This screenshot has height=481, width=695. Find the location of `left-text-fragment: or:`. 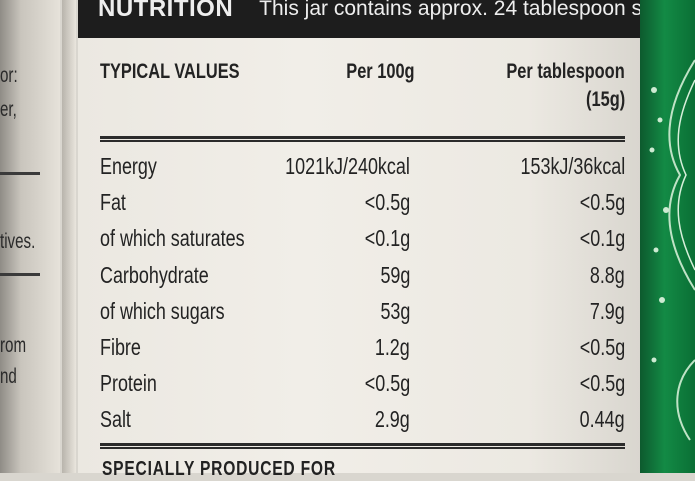

left-text-fragment: or: is located at coordinates (9, 75).